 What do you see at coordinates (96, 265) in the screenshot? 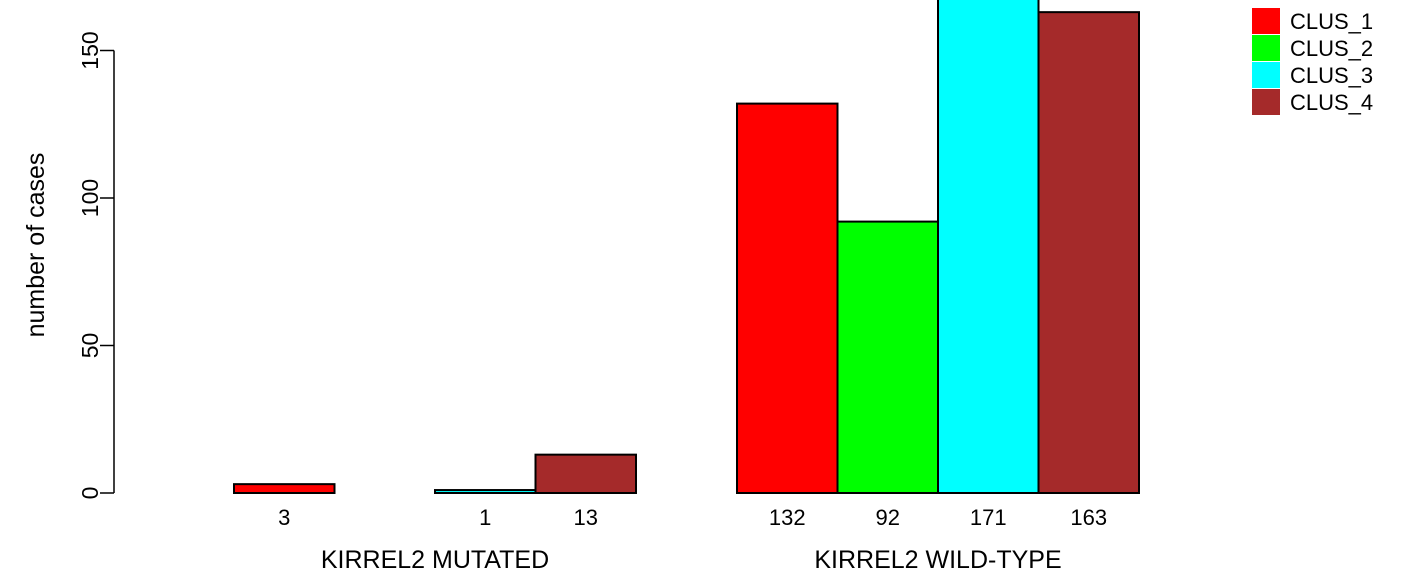
I see `y-axis: 0 50 100 150` at bounding box center [96, 265].